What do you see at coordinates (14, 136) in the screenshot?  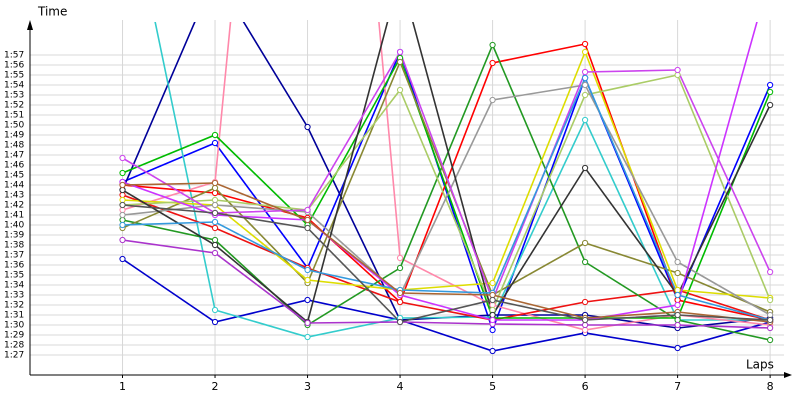 I see `y-tick-label: 1:49` at bounding box center [14, 136].